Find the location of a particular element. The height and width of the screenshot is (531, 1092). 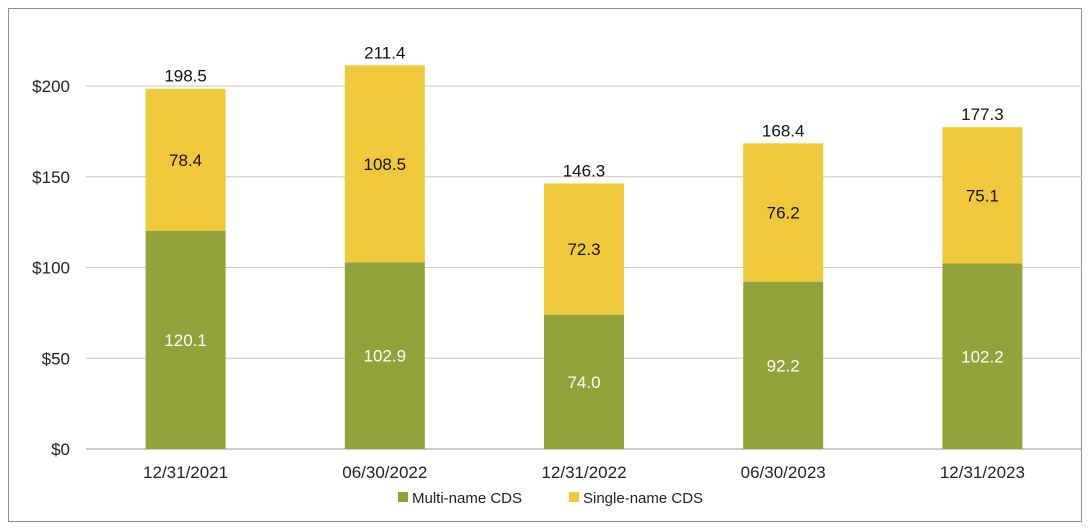

data-label: 78.4 is located at coordinates (185, 160).